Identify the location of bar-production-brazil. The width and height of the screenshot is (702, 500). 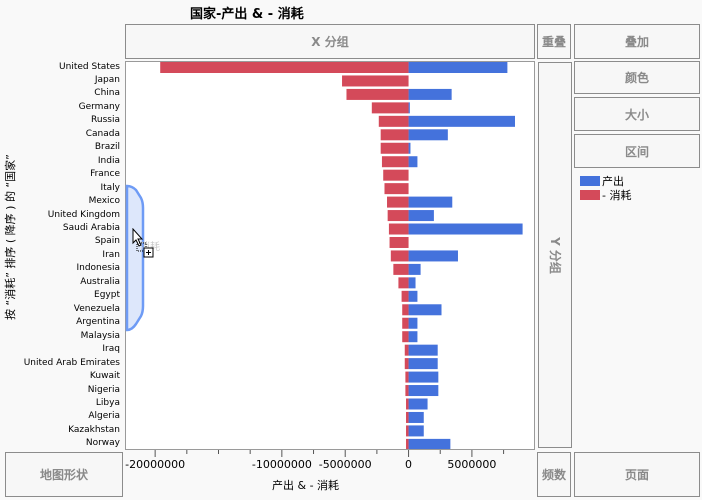
(409, 148).